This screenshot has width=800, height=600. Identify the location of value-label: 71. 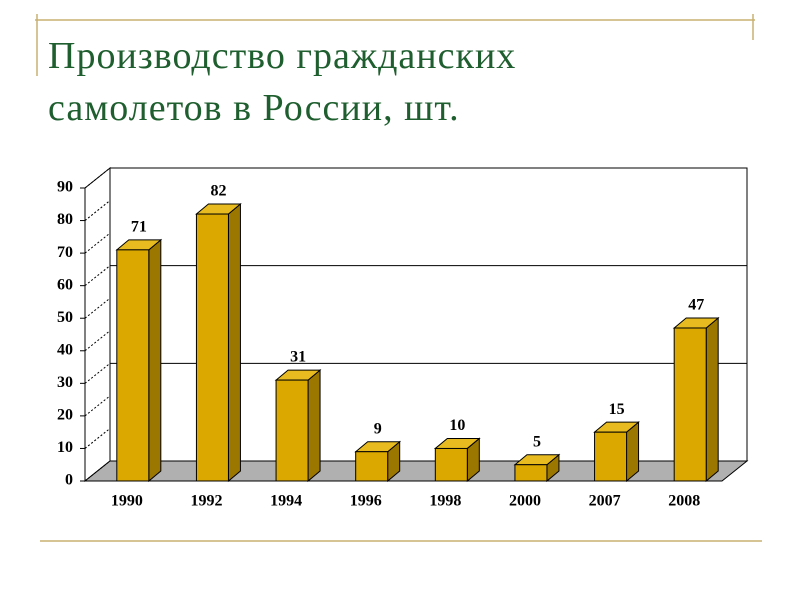
(139, 227).